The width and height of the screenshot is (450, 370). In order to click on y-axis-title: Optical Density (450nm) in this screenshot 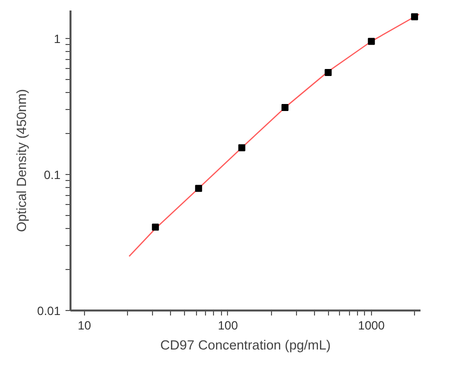, I will do `click(22, 160)`.